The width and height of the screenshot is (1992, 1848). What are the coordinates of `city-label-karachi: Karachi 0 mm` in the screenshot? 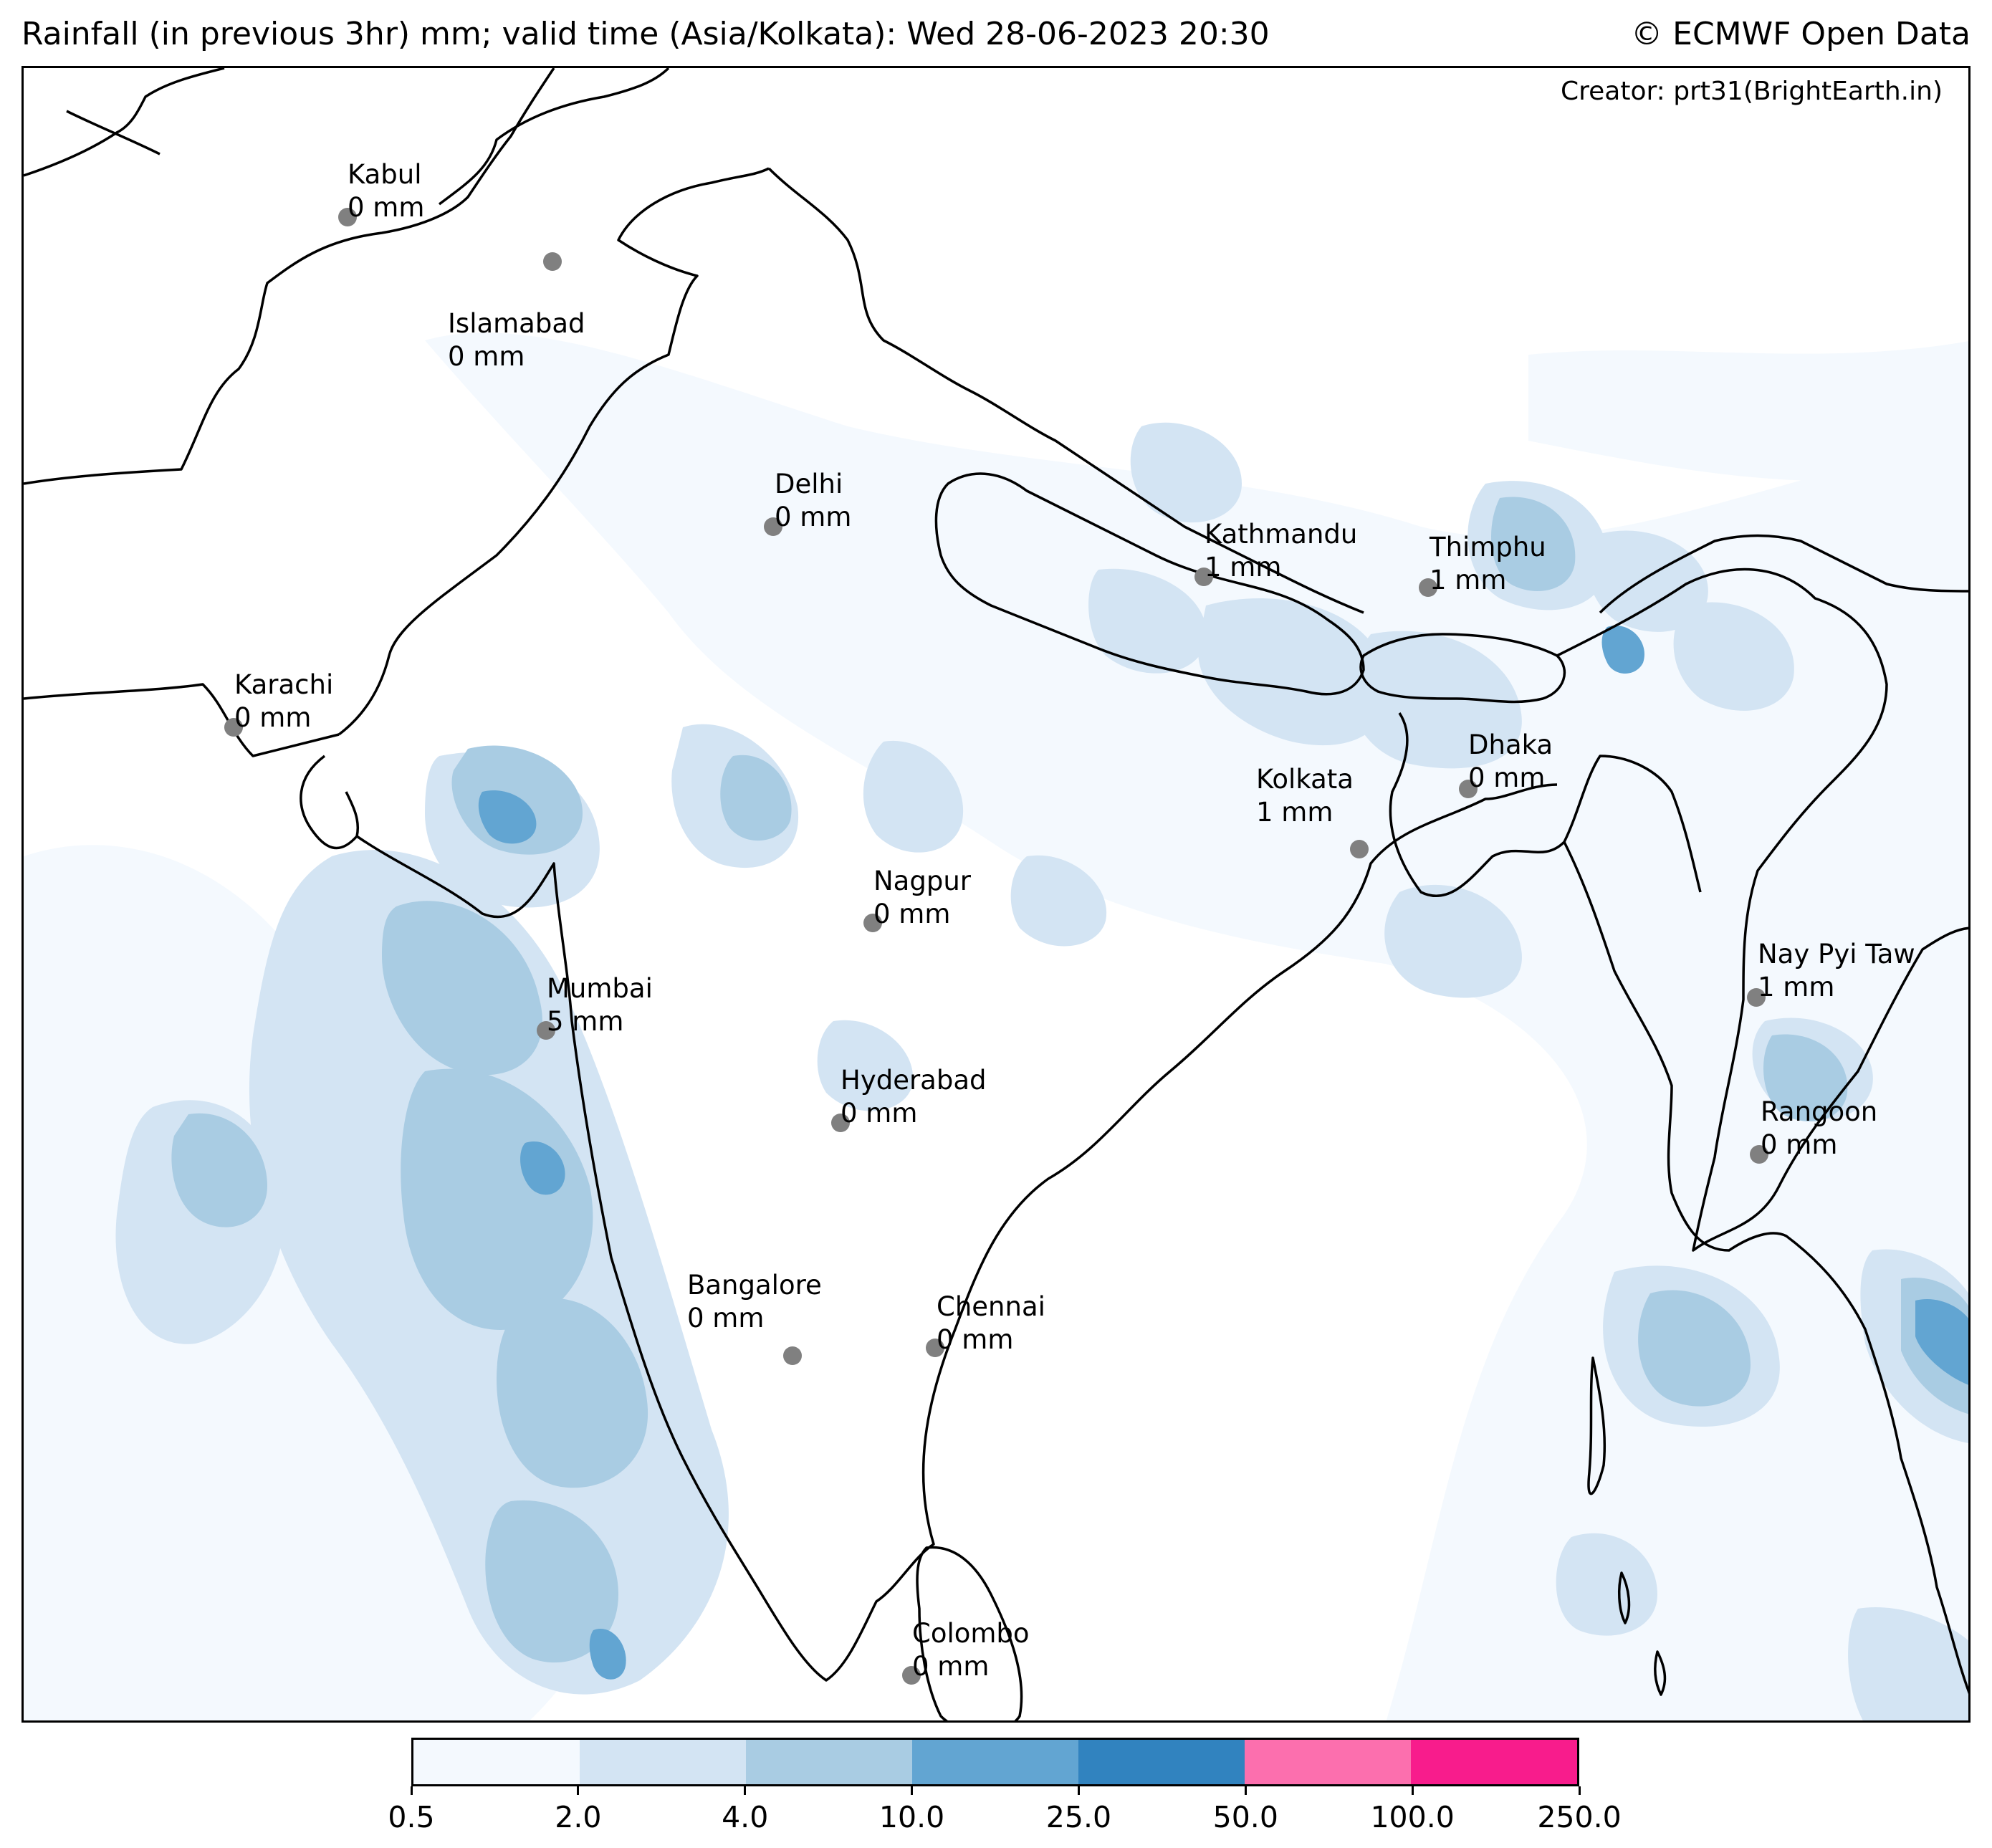 It's located at (284, 701).